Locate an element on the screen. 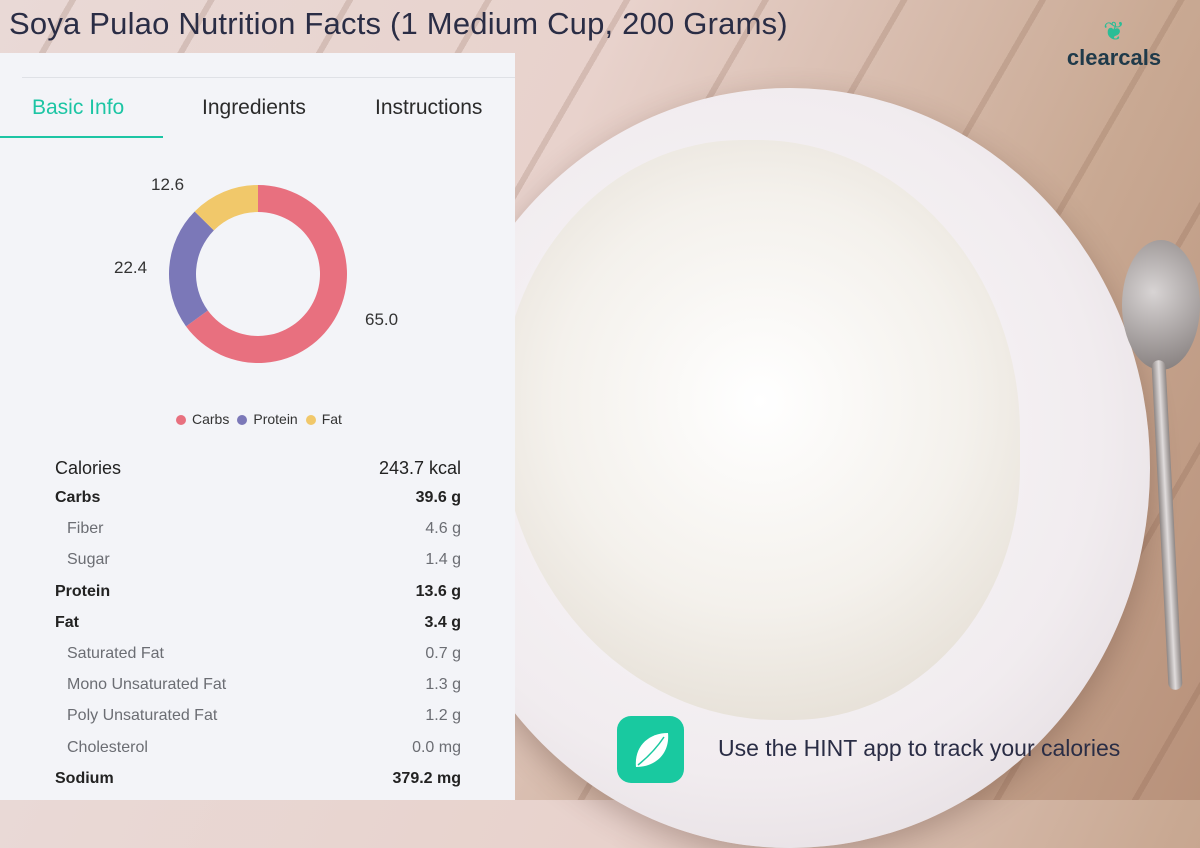  fat-data-label: 12.6 is located at coordinates (168, 184).